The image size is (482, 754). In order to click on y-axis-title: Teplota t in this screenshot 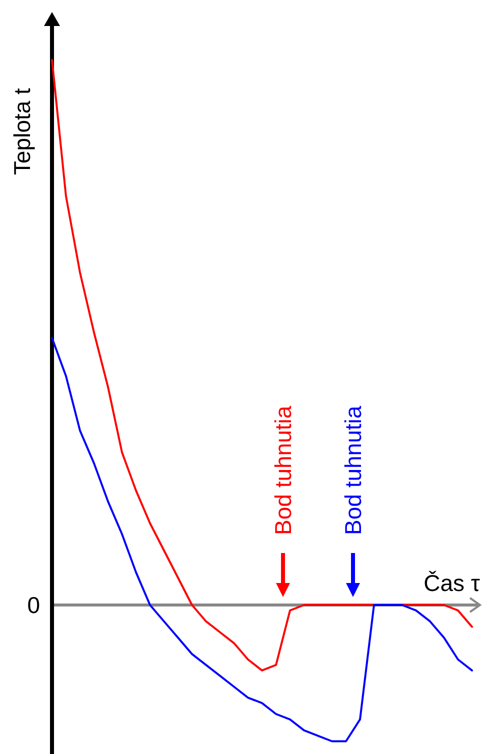, I will do `click(22, 131)`.